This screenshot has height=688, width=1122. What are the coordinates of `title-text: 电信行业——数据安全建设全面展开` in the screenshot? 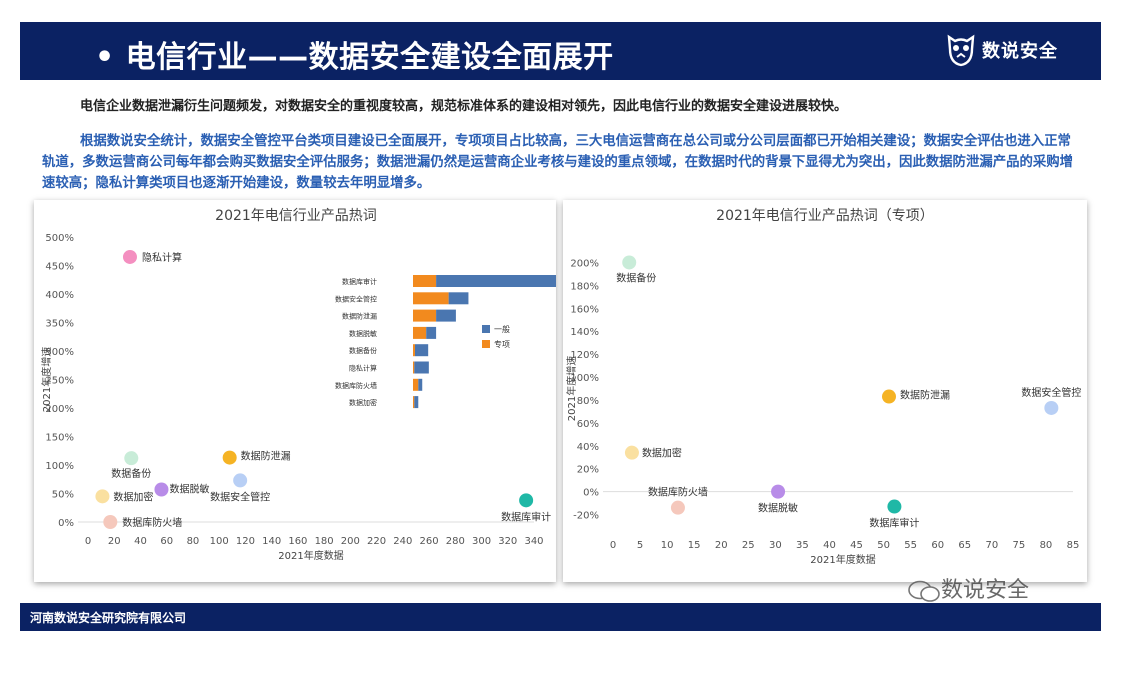 It's located at (369, 57).